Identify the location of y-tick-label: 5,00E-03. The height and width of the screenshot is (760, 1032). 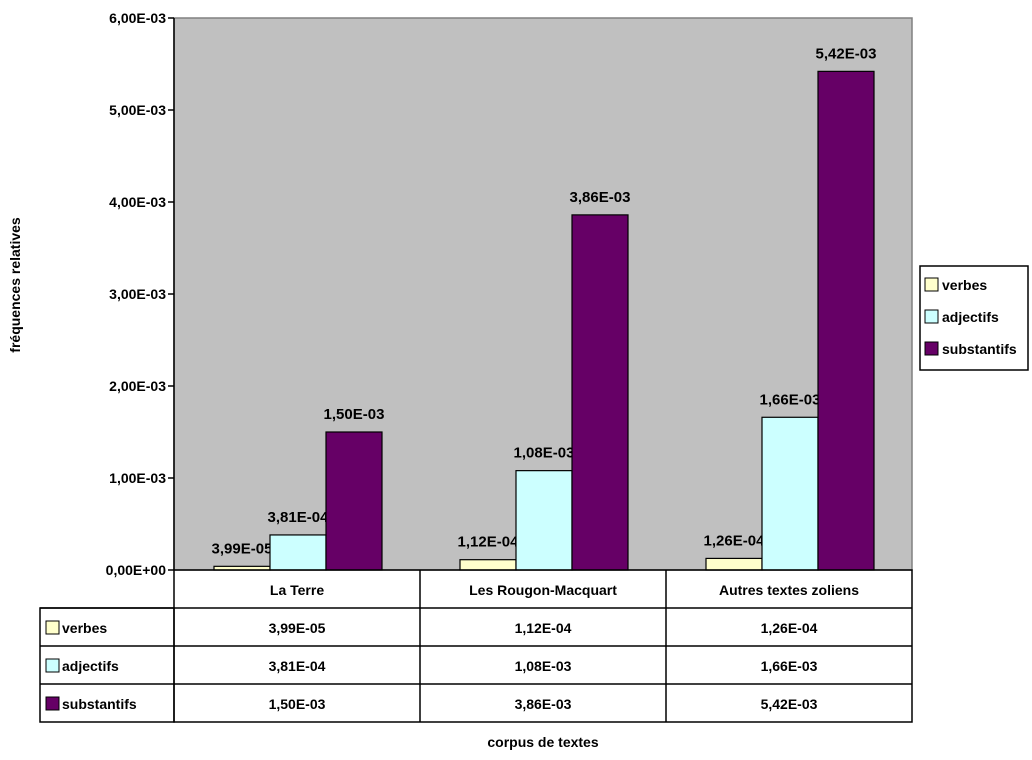
(137, 110).